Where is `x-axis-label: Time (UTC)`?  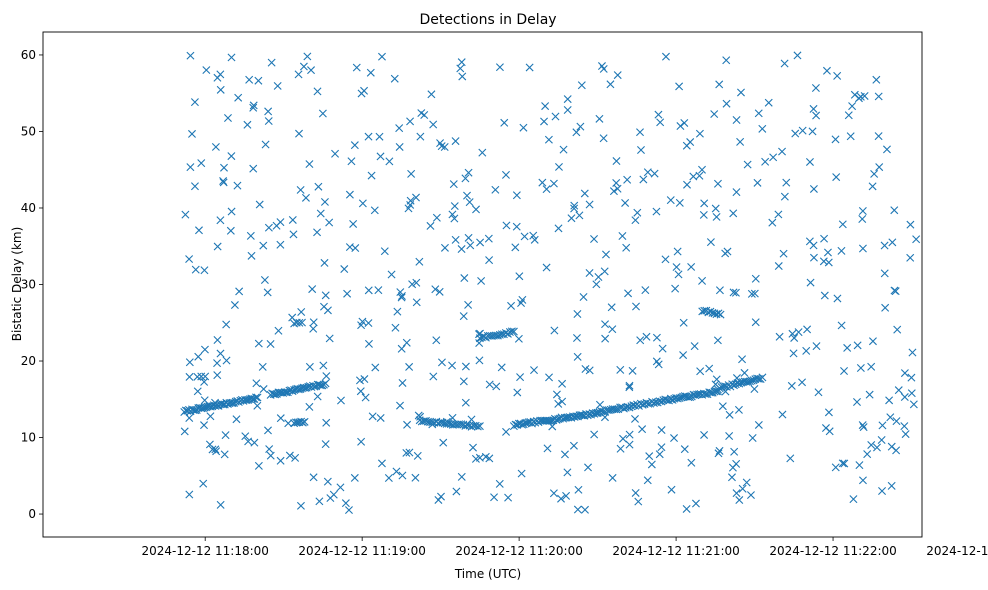
x-axis-label: Time (UTC) is located at coordinates (487, 574).